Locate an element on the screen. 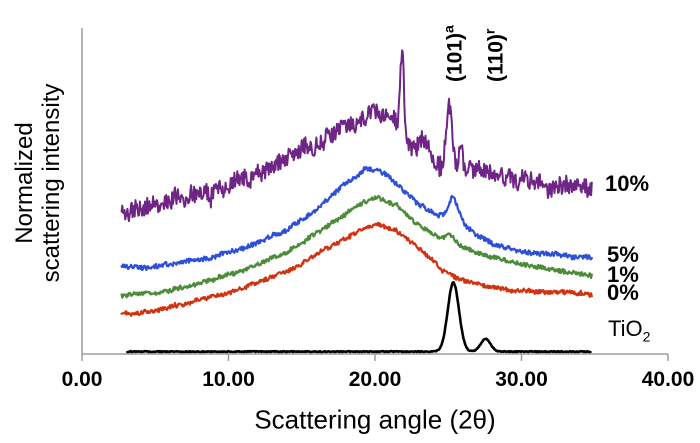 Image resolution: width=700 pixels, height=443 pixels. peak-annotation-2: (110)r is located at coordinates (495, 55).